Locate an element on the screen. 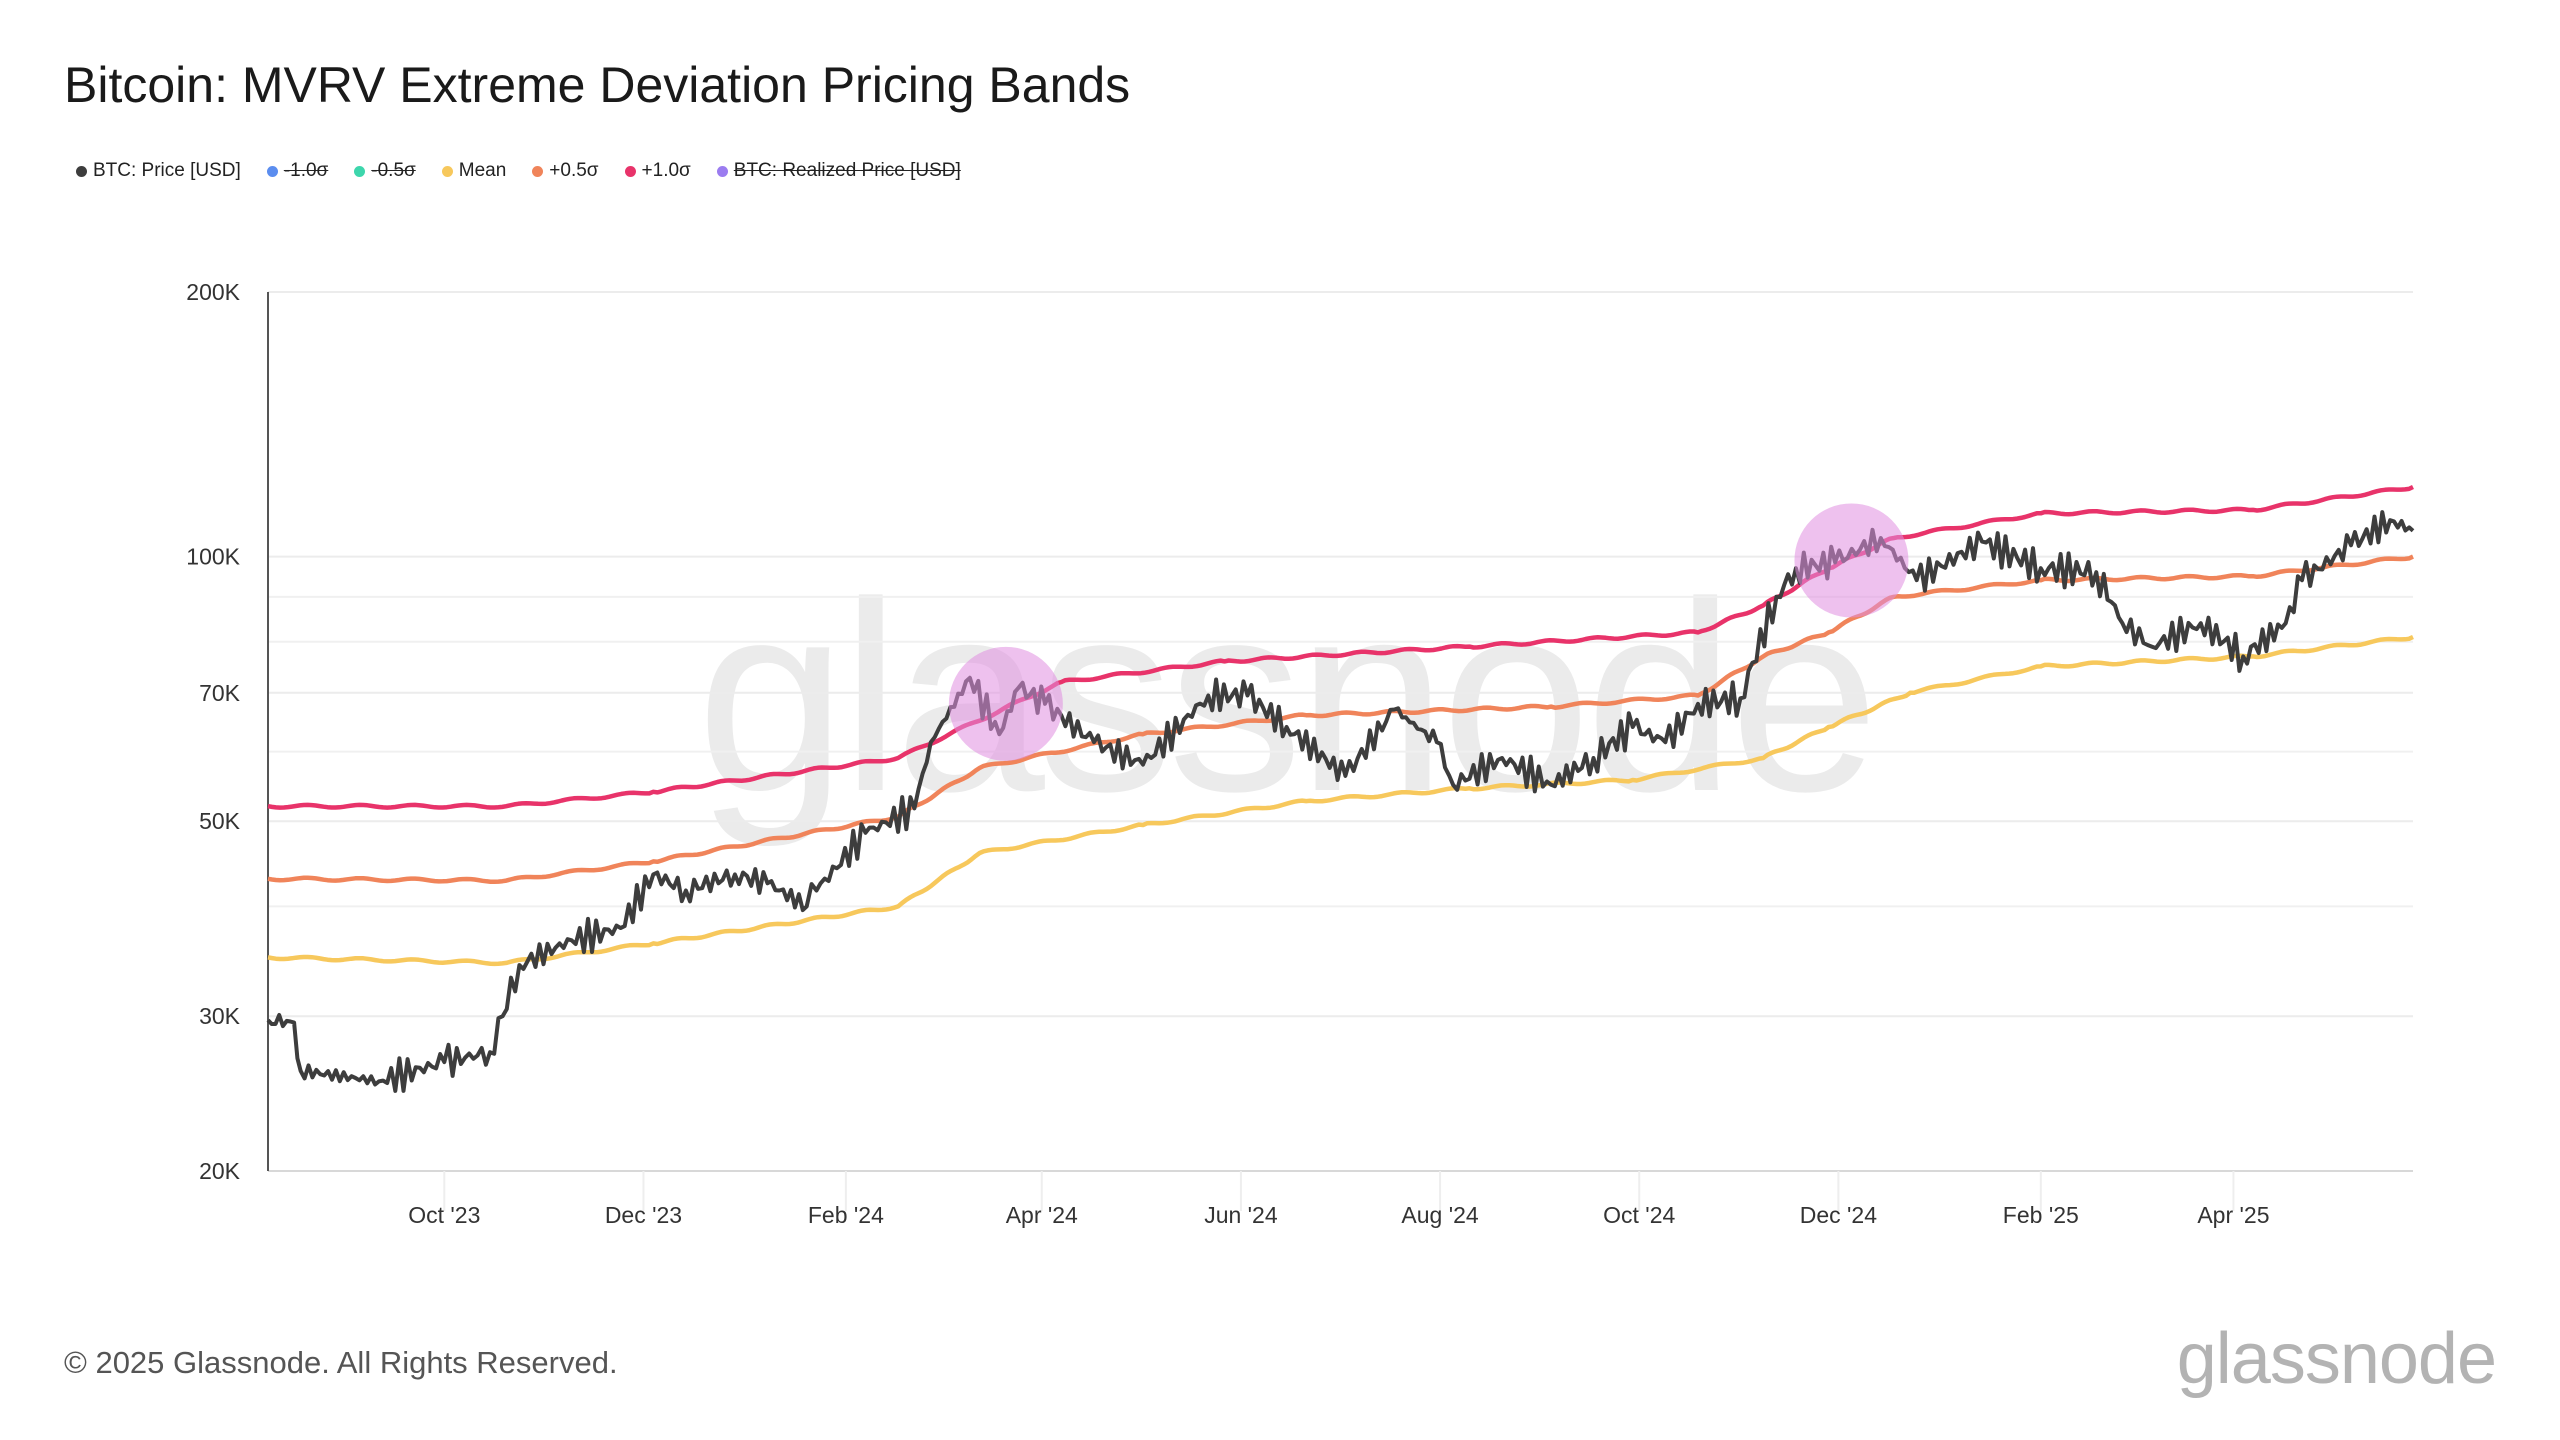 Image resolution: width=2560 pixels, height=1440 pixels. legend-item: +0.5σ is located at coordinates (565, 171).